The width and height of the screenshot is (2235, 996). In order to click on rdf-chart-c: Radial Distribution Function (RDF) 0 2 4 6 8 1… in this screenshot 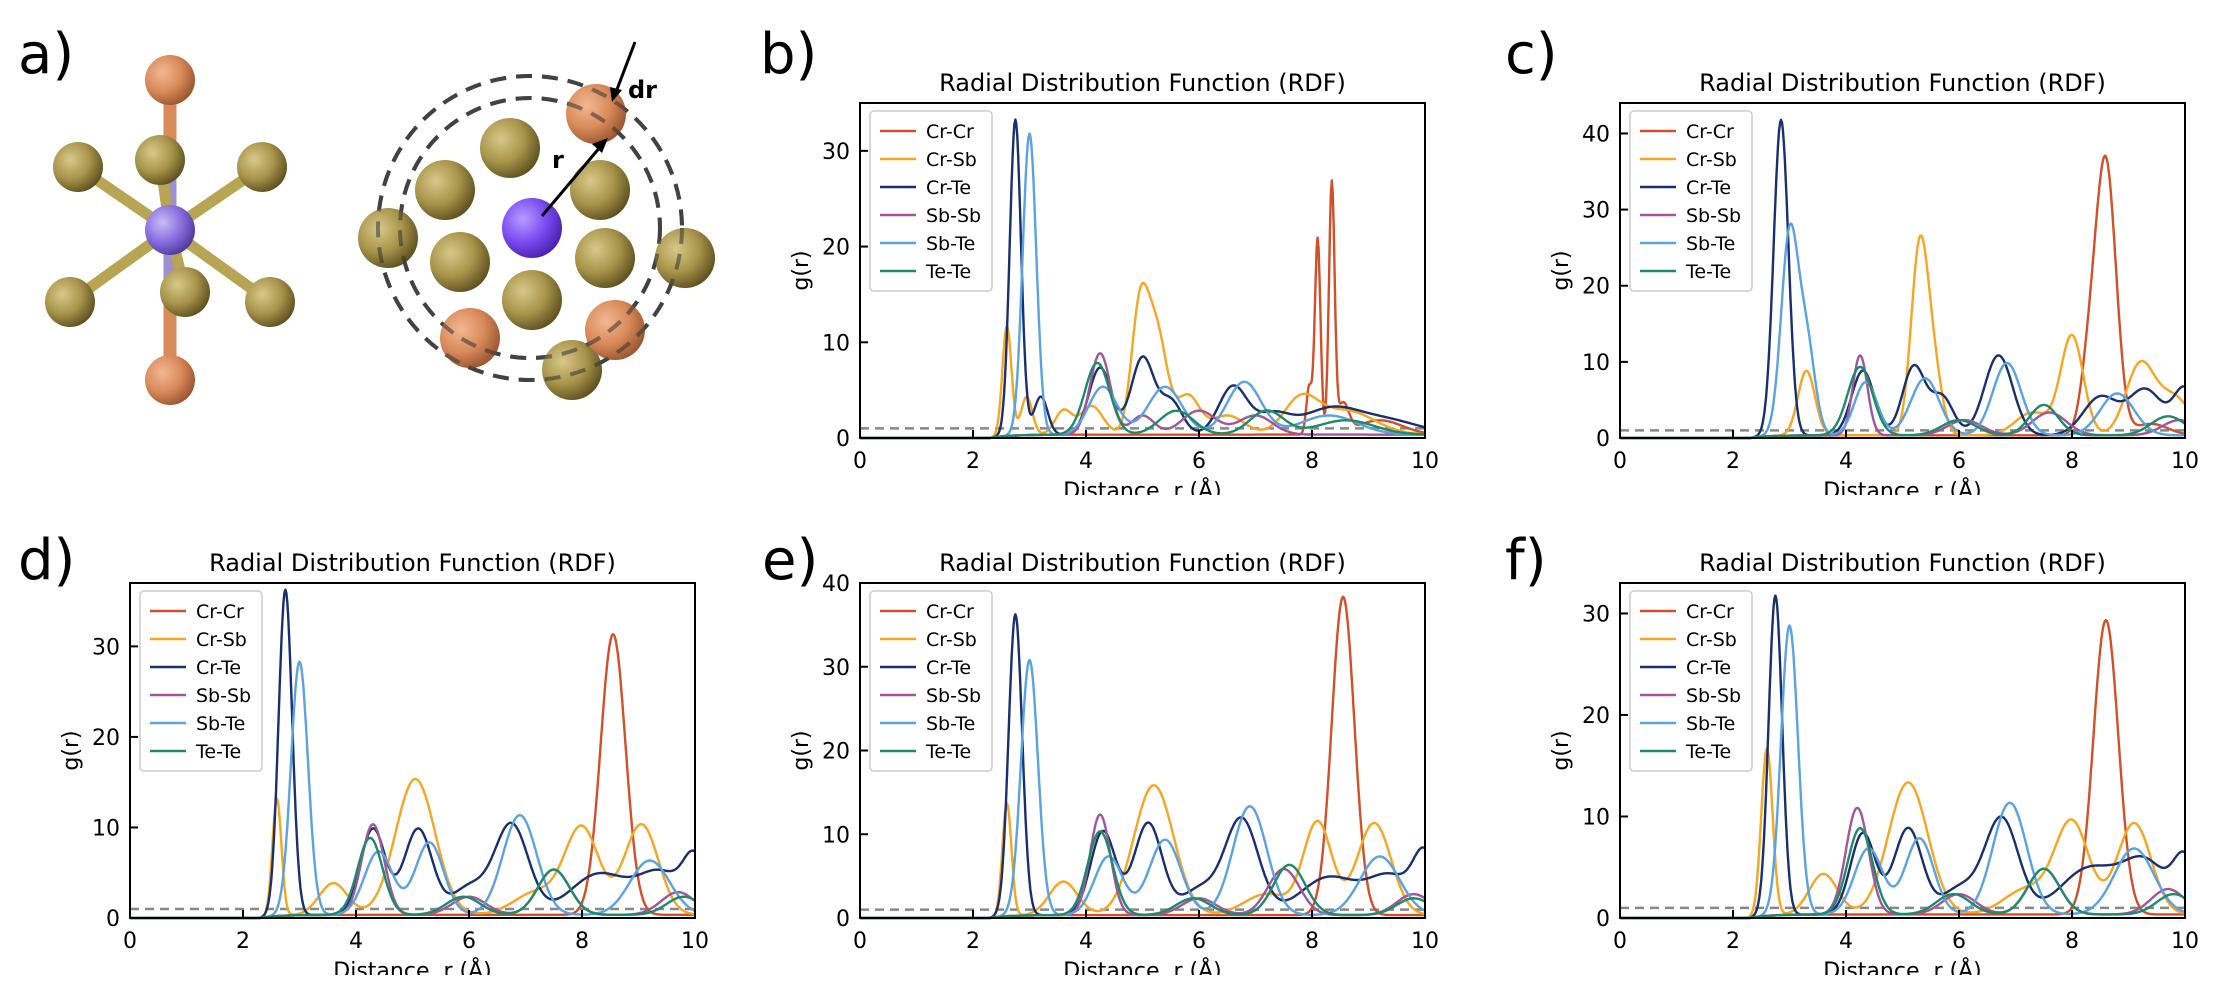, I will do `click(1874, 282)`.